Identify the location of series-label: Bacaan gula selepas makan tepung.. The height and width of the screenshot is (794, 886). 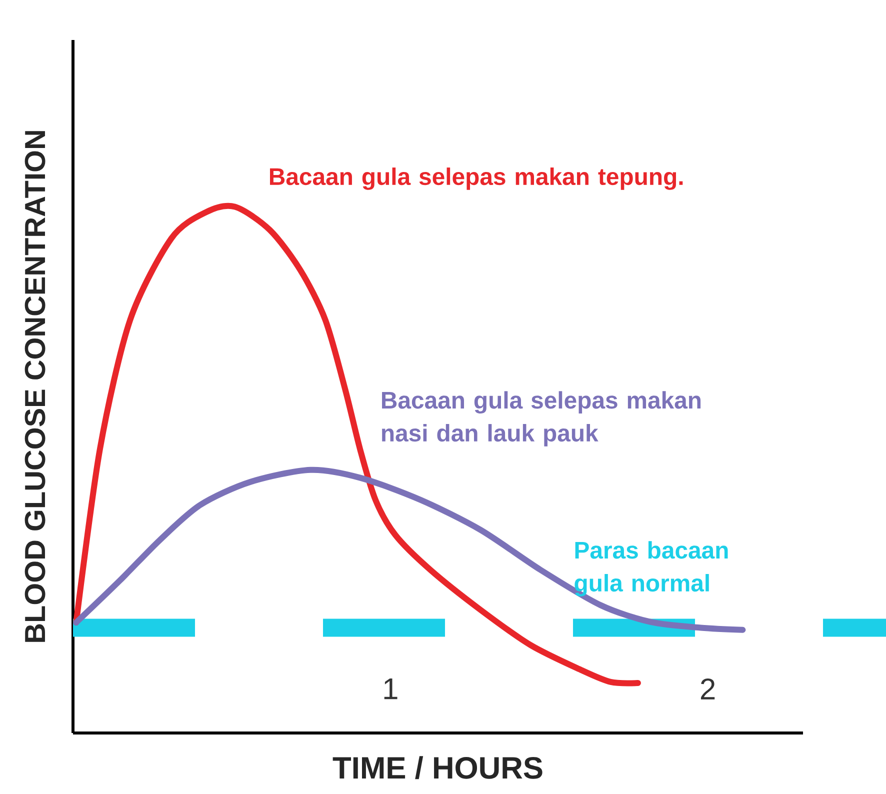
(476, 179).